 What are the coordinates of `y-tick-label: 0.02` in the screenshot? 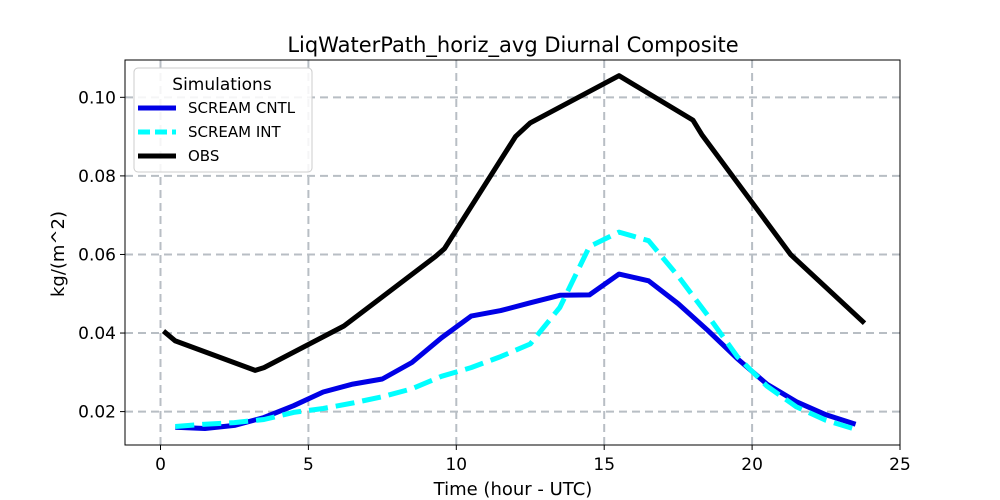 It's located at (97, 413).